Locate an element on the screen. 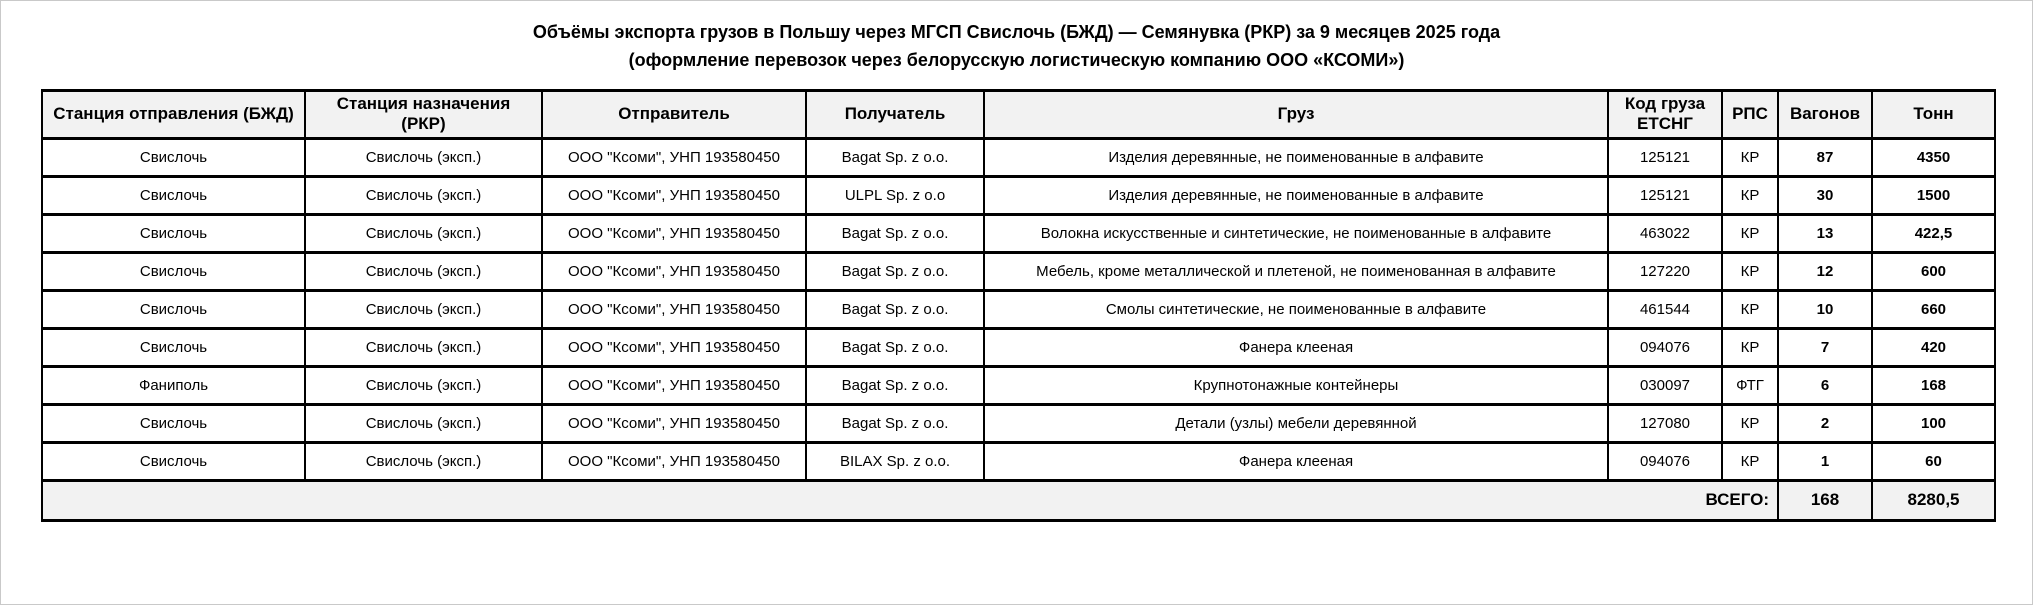  cell-receiver: BILAX Sp. z o.o. is located at coordinates (895, 461).